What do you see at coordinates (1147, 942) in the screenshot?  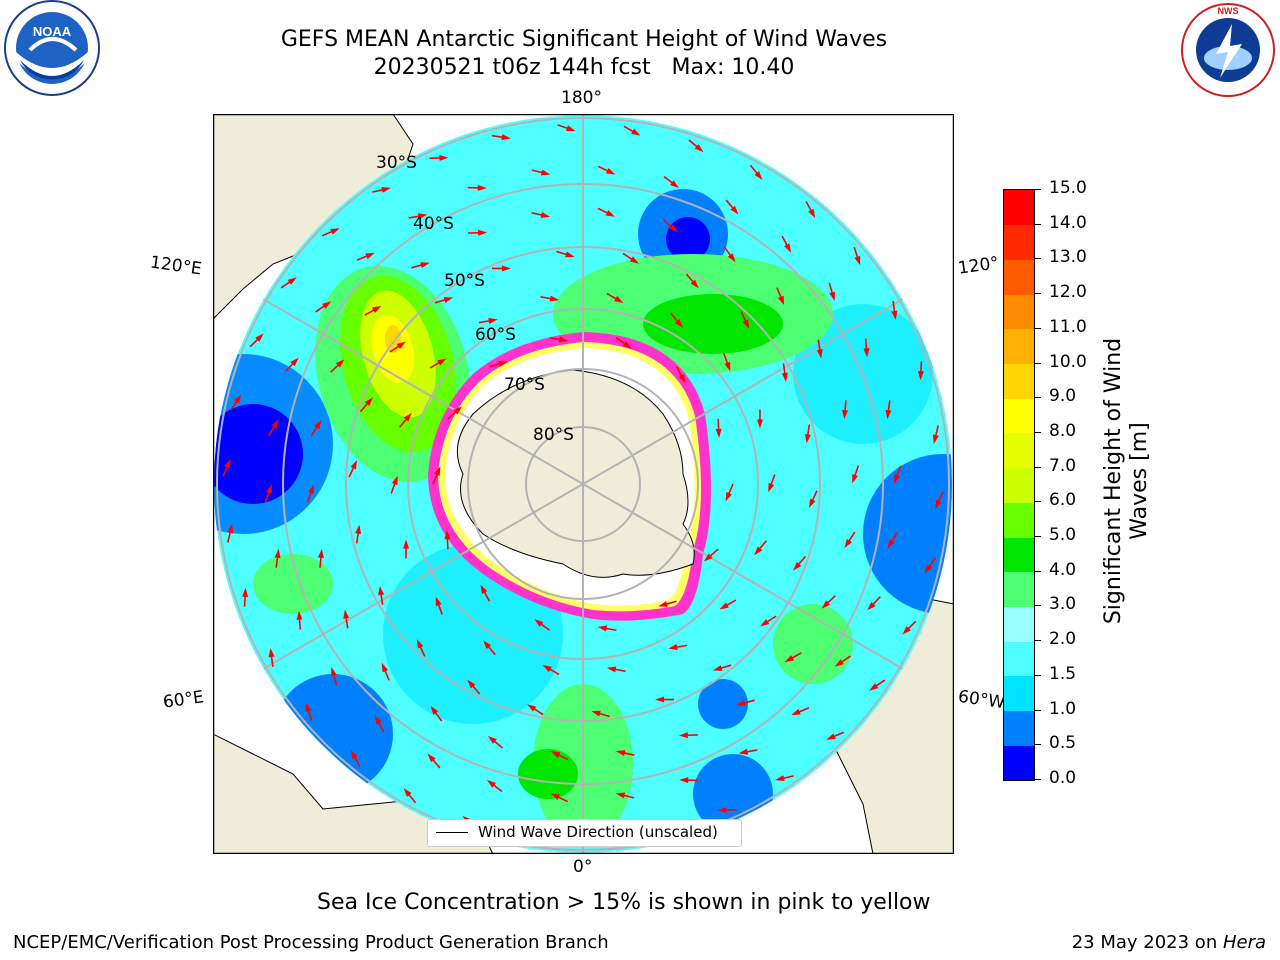 I see `footer-date-text: 23 May 2023 on` at bounding box center [1147, 942].